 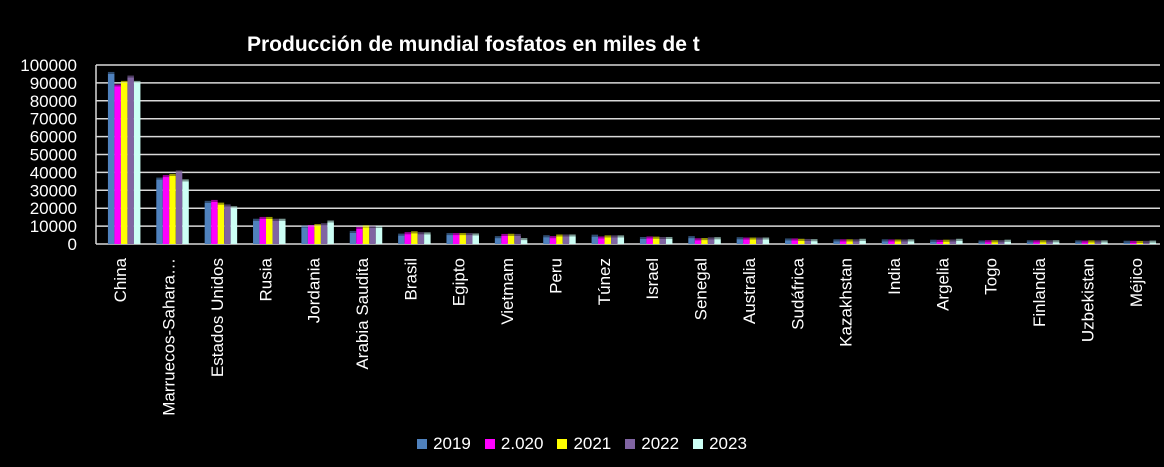 What do you see at coordinates (452, 443) in the screenshot?
I see `legend-label: 2019` at bounding box center [452, 443].